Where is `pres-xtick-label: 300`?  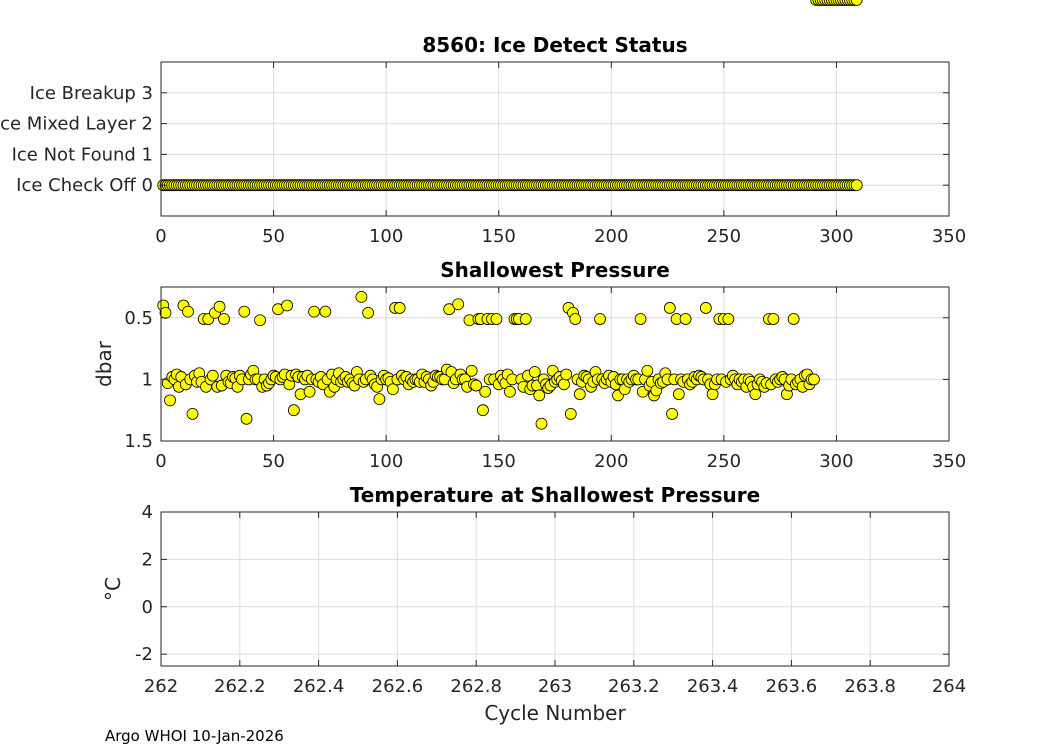
pres-xtick-label: 300 is located at coordinates (836, 461).